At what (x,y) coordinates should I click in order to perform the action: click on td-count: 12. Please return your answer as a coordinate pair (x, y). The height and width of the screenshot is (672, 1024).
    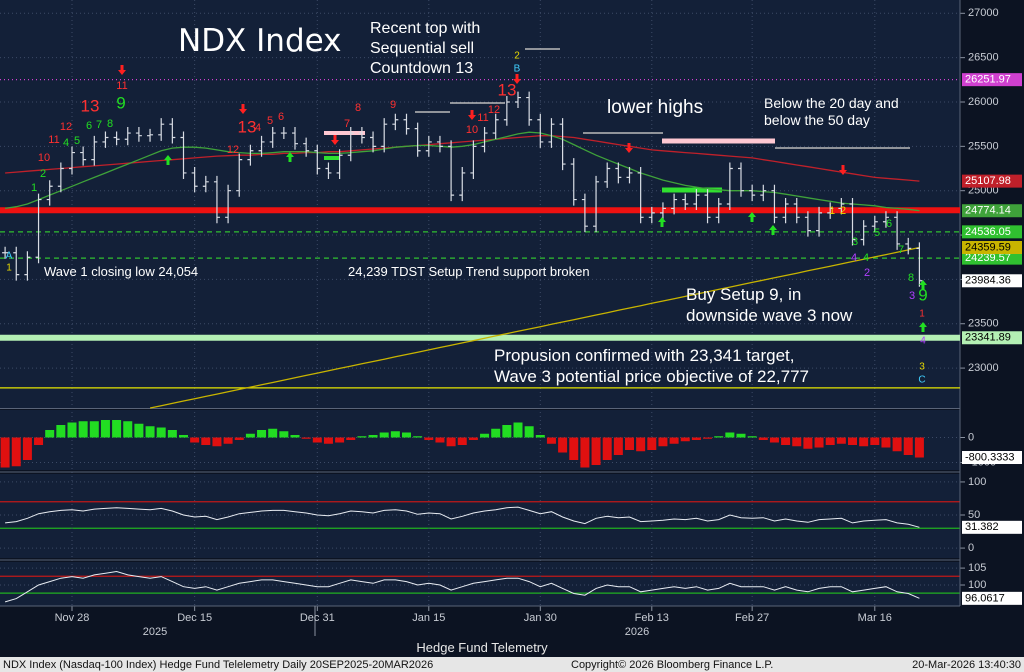
    Looking at the image, I should click on (233, 150).